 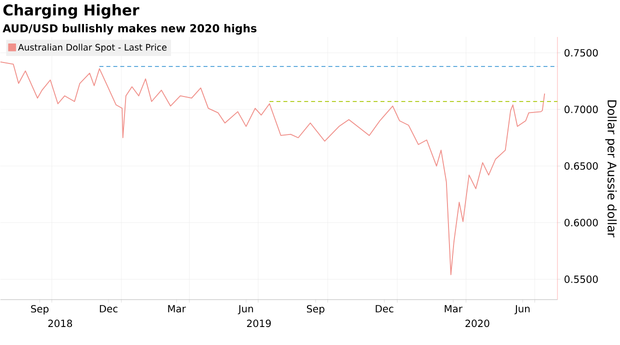 What do you see at coordinates (92, 48) in the screenshot?
I see `legend-label: Australian Dollar Spot - Last Price` at bounding box center [92, 48].